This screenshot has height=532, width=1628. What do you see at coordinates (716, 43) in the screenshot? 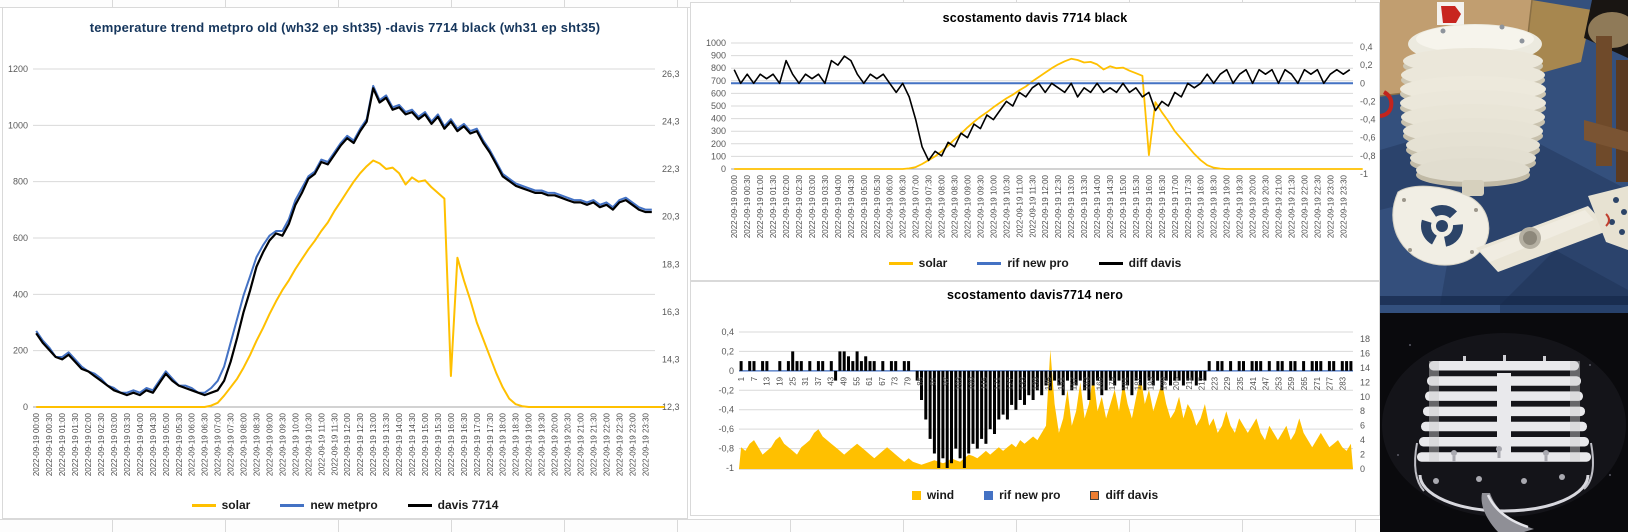
I see `svg-text: 1000` at bounding box center [716, 43].